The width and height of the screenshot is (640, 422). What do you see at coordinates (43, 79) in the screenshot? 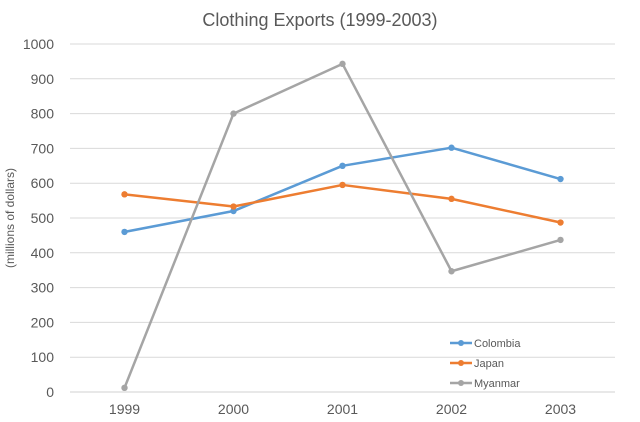
I see `y-tick-label: 900` at bounding box center [43, 79].